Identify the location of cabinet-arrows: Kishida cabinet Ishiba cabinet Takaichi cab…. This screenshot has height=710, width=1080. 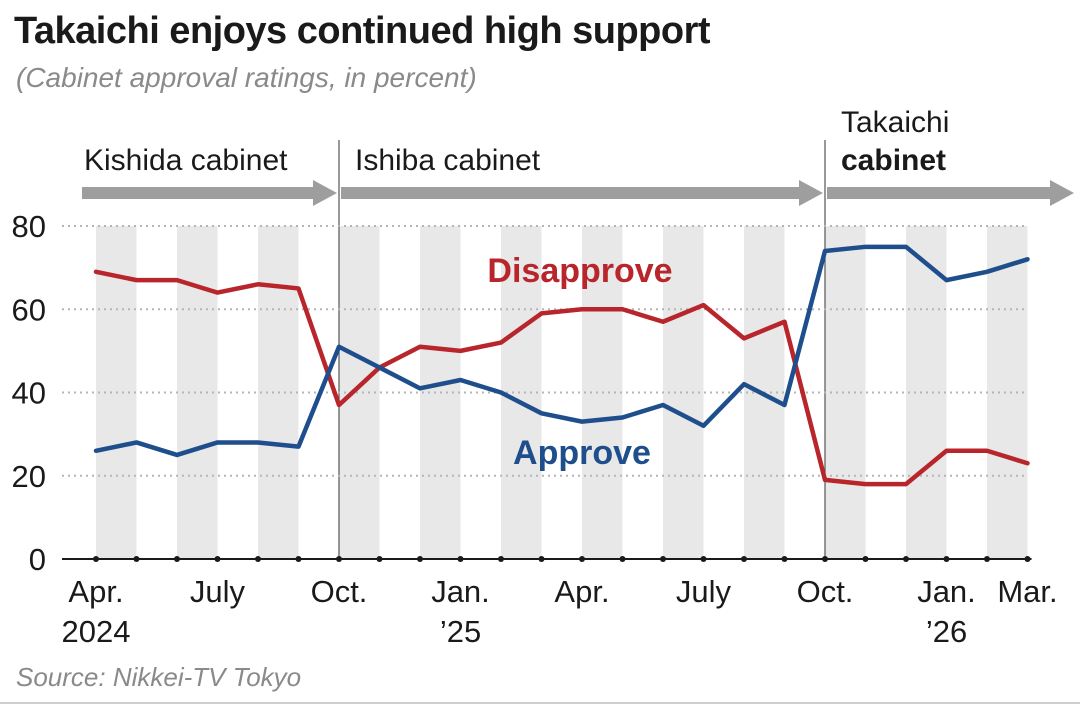
(578, 156).